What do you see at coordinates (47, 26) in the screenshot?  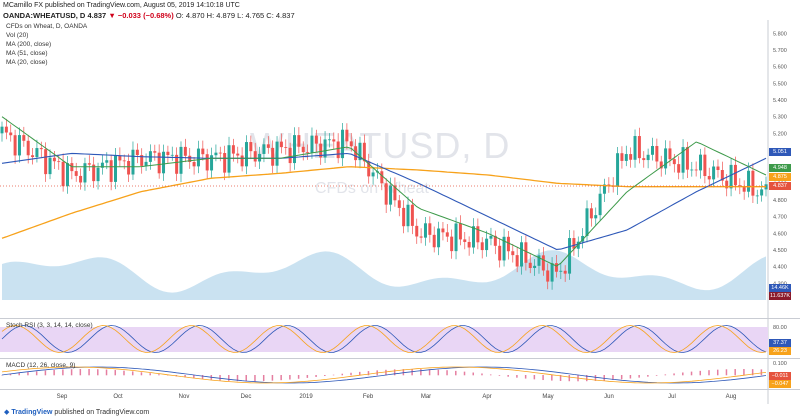 I see `legend-title: CFDs on Wheat, D, OANDA` at bounding box center [47, 26].